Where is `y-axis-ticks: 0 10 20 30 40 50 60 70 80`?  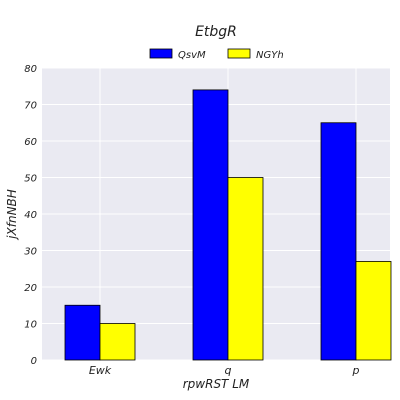 y-axis-ticks: 0 10 20 30 40 50 60 70 80 is located at coordinates (30, 215).